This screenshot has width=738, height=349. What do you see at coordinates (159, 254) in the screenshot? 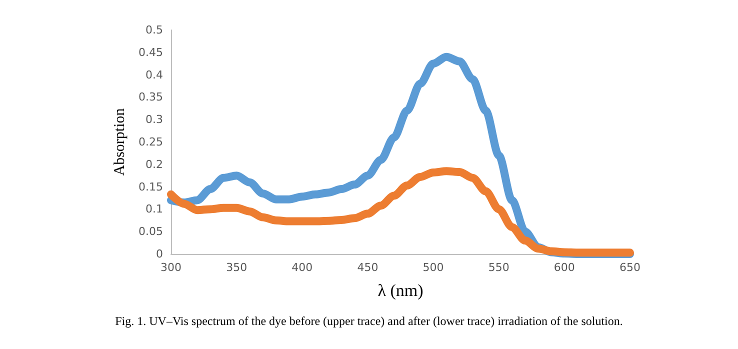
I see `y-tick-label: 0` at bounding box center [159, 254].